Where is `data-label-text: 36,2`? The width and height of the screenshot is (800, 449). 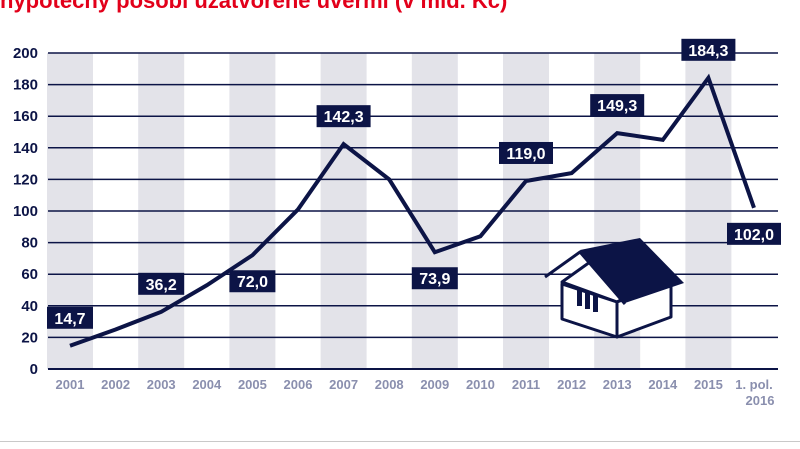 data-label-text: 36,2 is located at coordinates (161, 285).